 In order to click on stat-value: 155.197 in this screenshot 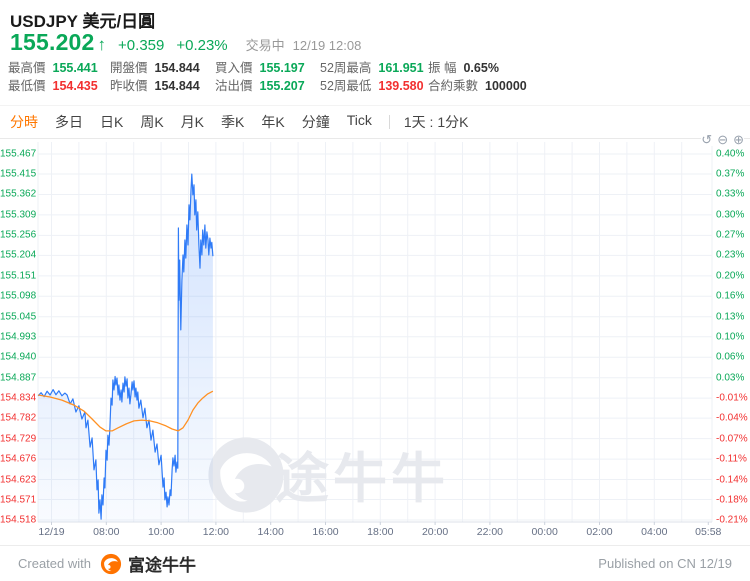, I will do `click(282, 68)`.